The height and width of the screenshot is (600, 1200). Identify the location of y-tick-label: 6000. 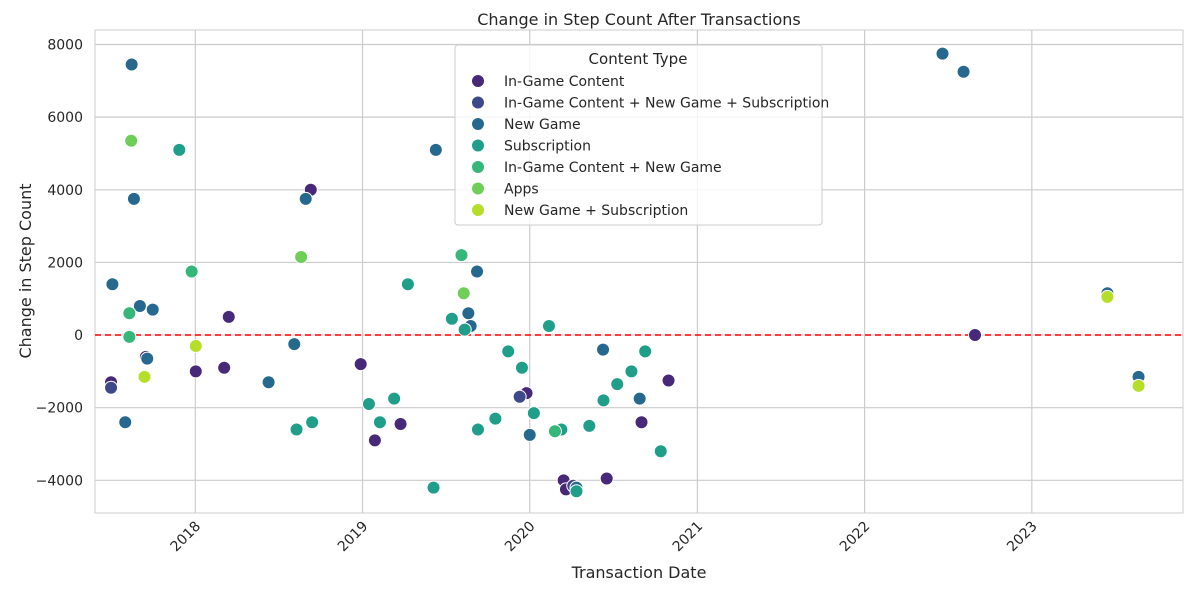
(65, 118).